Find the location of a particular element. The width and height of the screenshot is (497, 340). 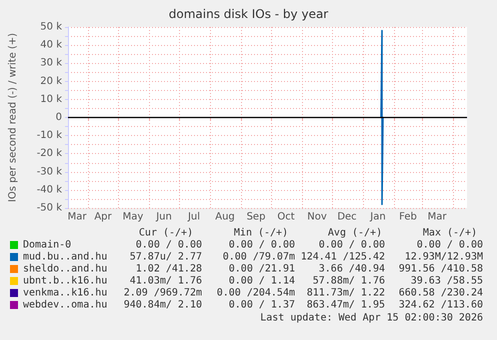

y-tick-label: 30 k is located at coordinates (51, 63).